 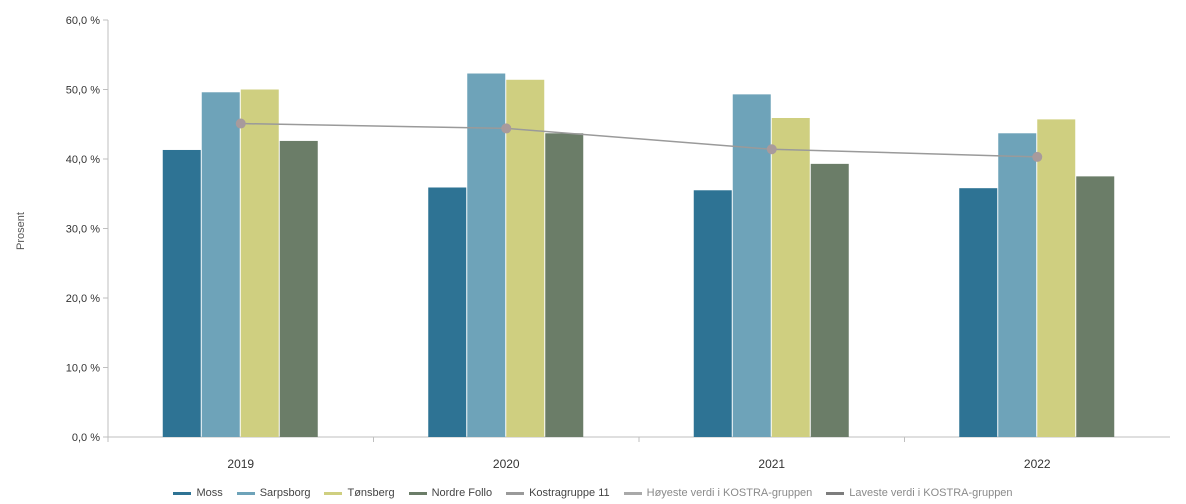 I want to click on bar-nordre-follo-2020, so click(x=564, y=285).